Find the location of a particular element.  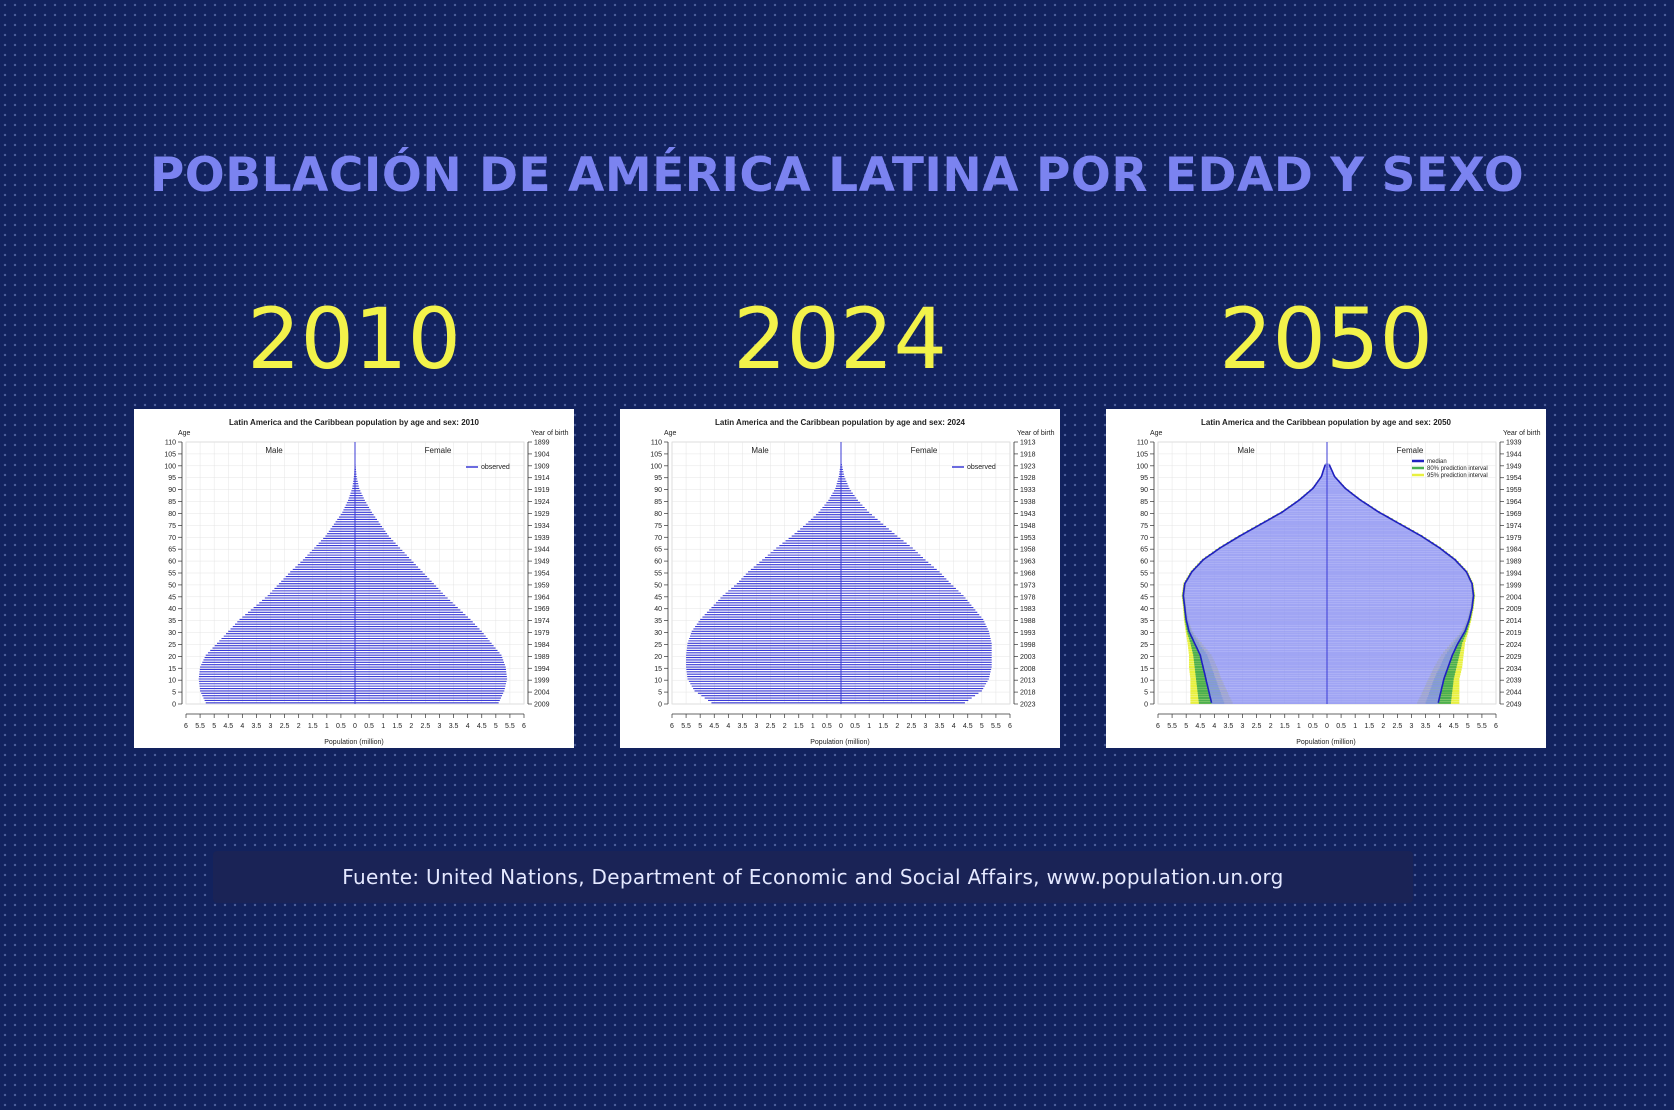

age-tick-label: 0 is located at coordinates (660, 705).